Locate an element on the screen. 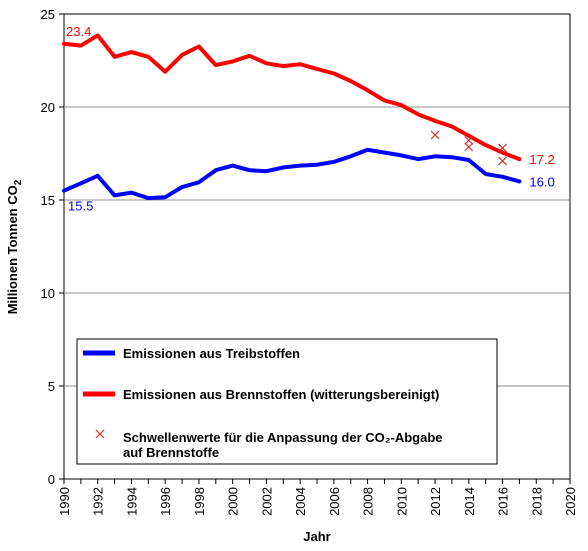 Image resolution: width=588 pixels, height=551 pixels. x-tick-label-2020: 2020 is located at coordinates (570, 501).